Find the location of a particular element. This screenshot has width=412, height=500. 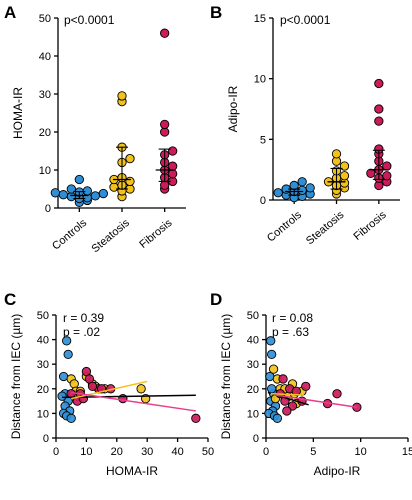

panel-a-y-tick-label: 40 is located at coordinates (45, 57).